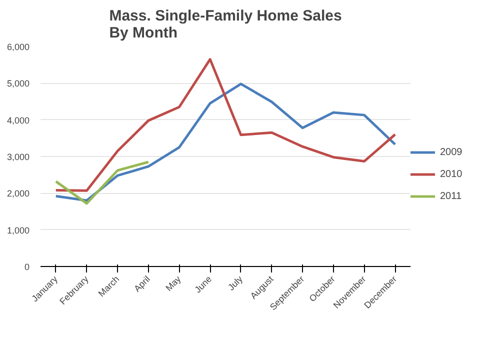 The height and width of the screenshot is (350, 480). Describe the element at coordinates (235, 283) in the screenshot. I see `x-tick-label: July` at that location.